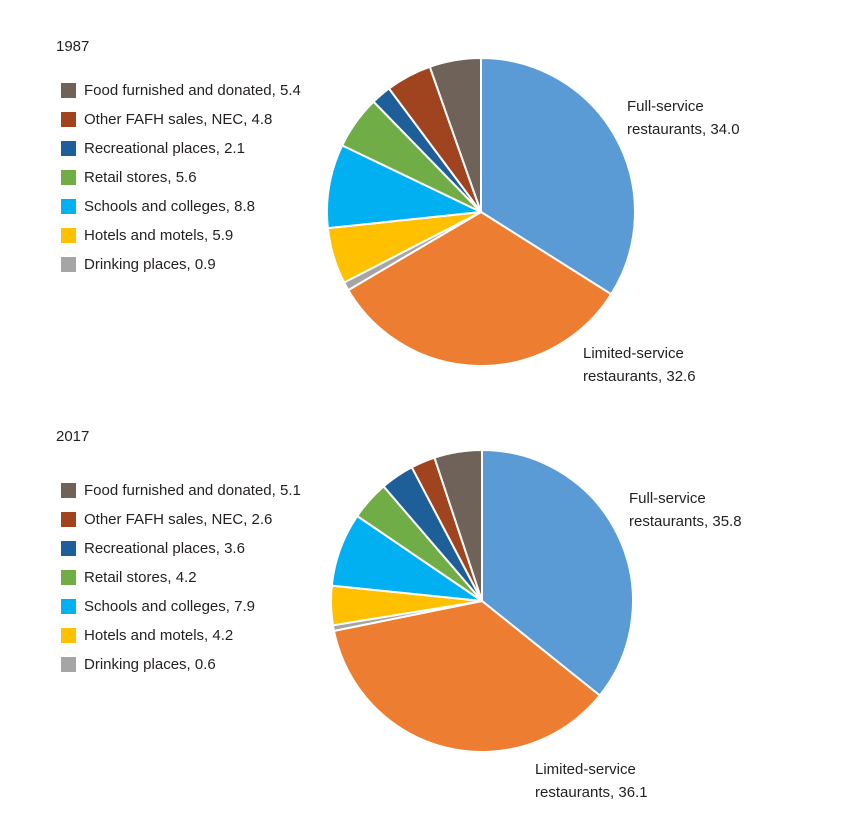  I want to click on legend-label: Recreational places, 3.6, so click(164, 548).